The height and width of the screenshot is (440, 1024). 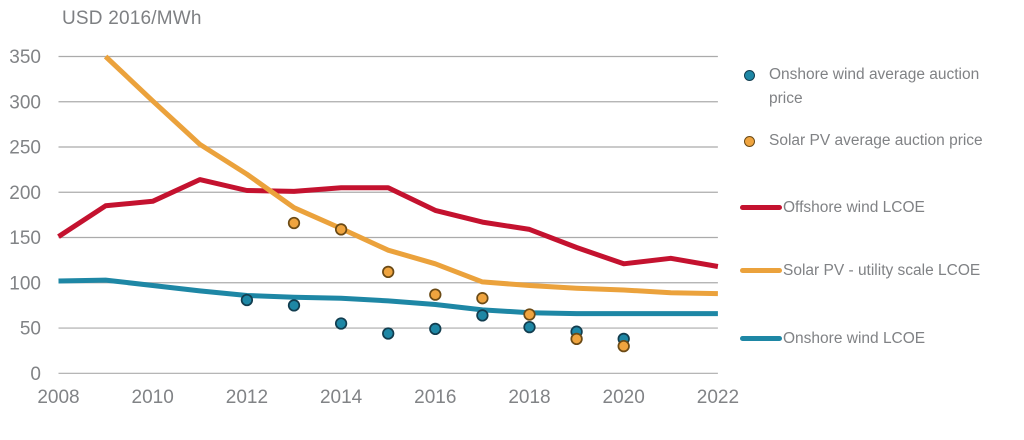 What do you see at coordinates (341, 397) in the screenshot?
I see `x-axis-tick-label-2014: 2014` at bounding box center [341, 397].